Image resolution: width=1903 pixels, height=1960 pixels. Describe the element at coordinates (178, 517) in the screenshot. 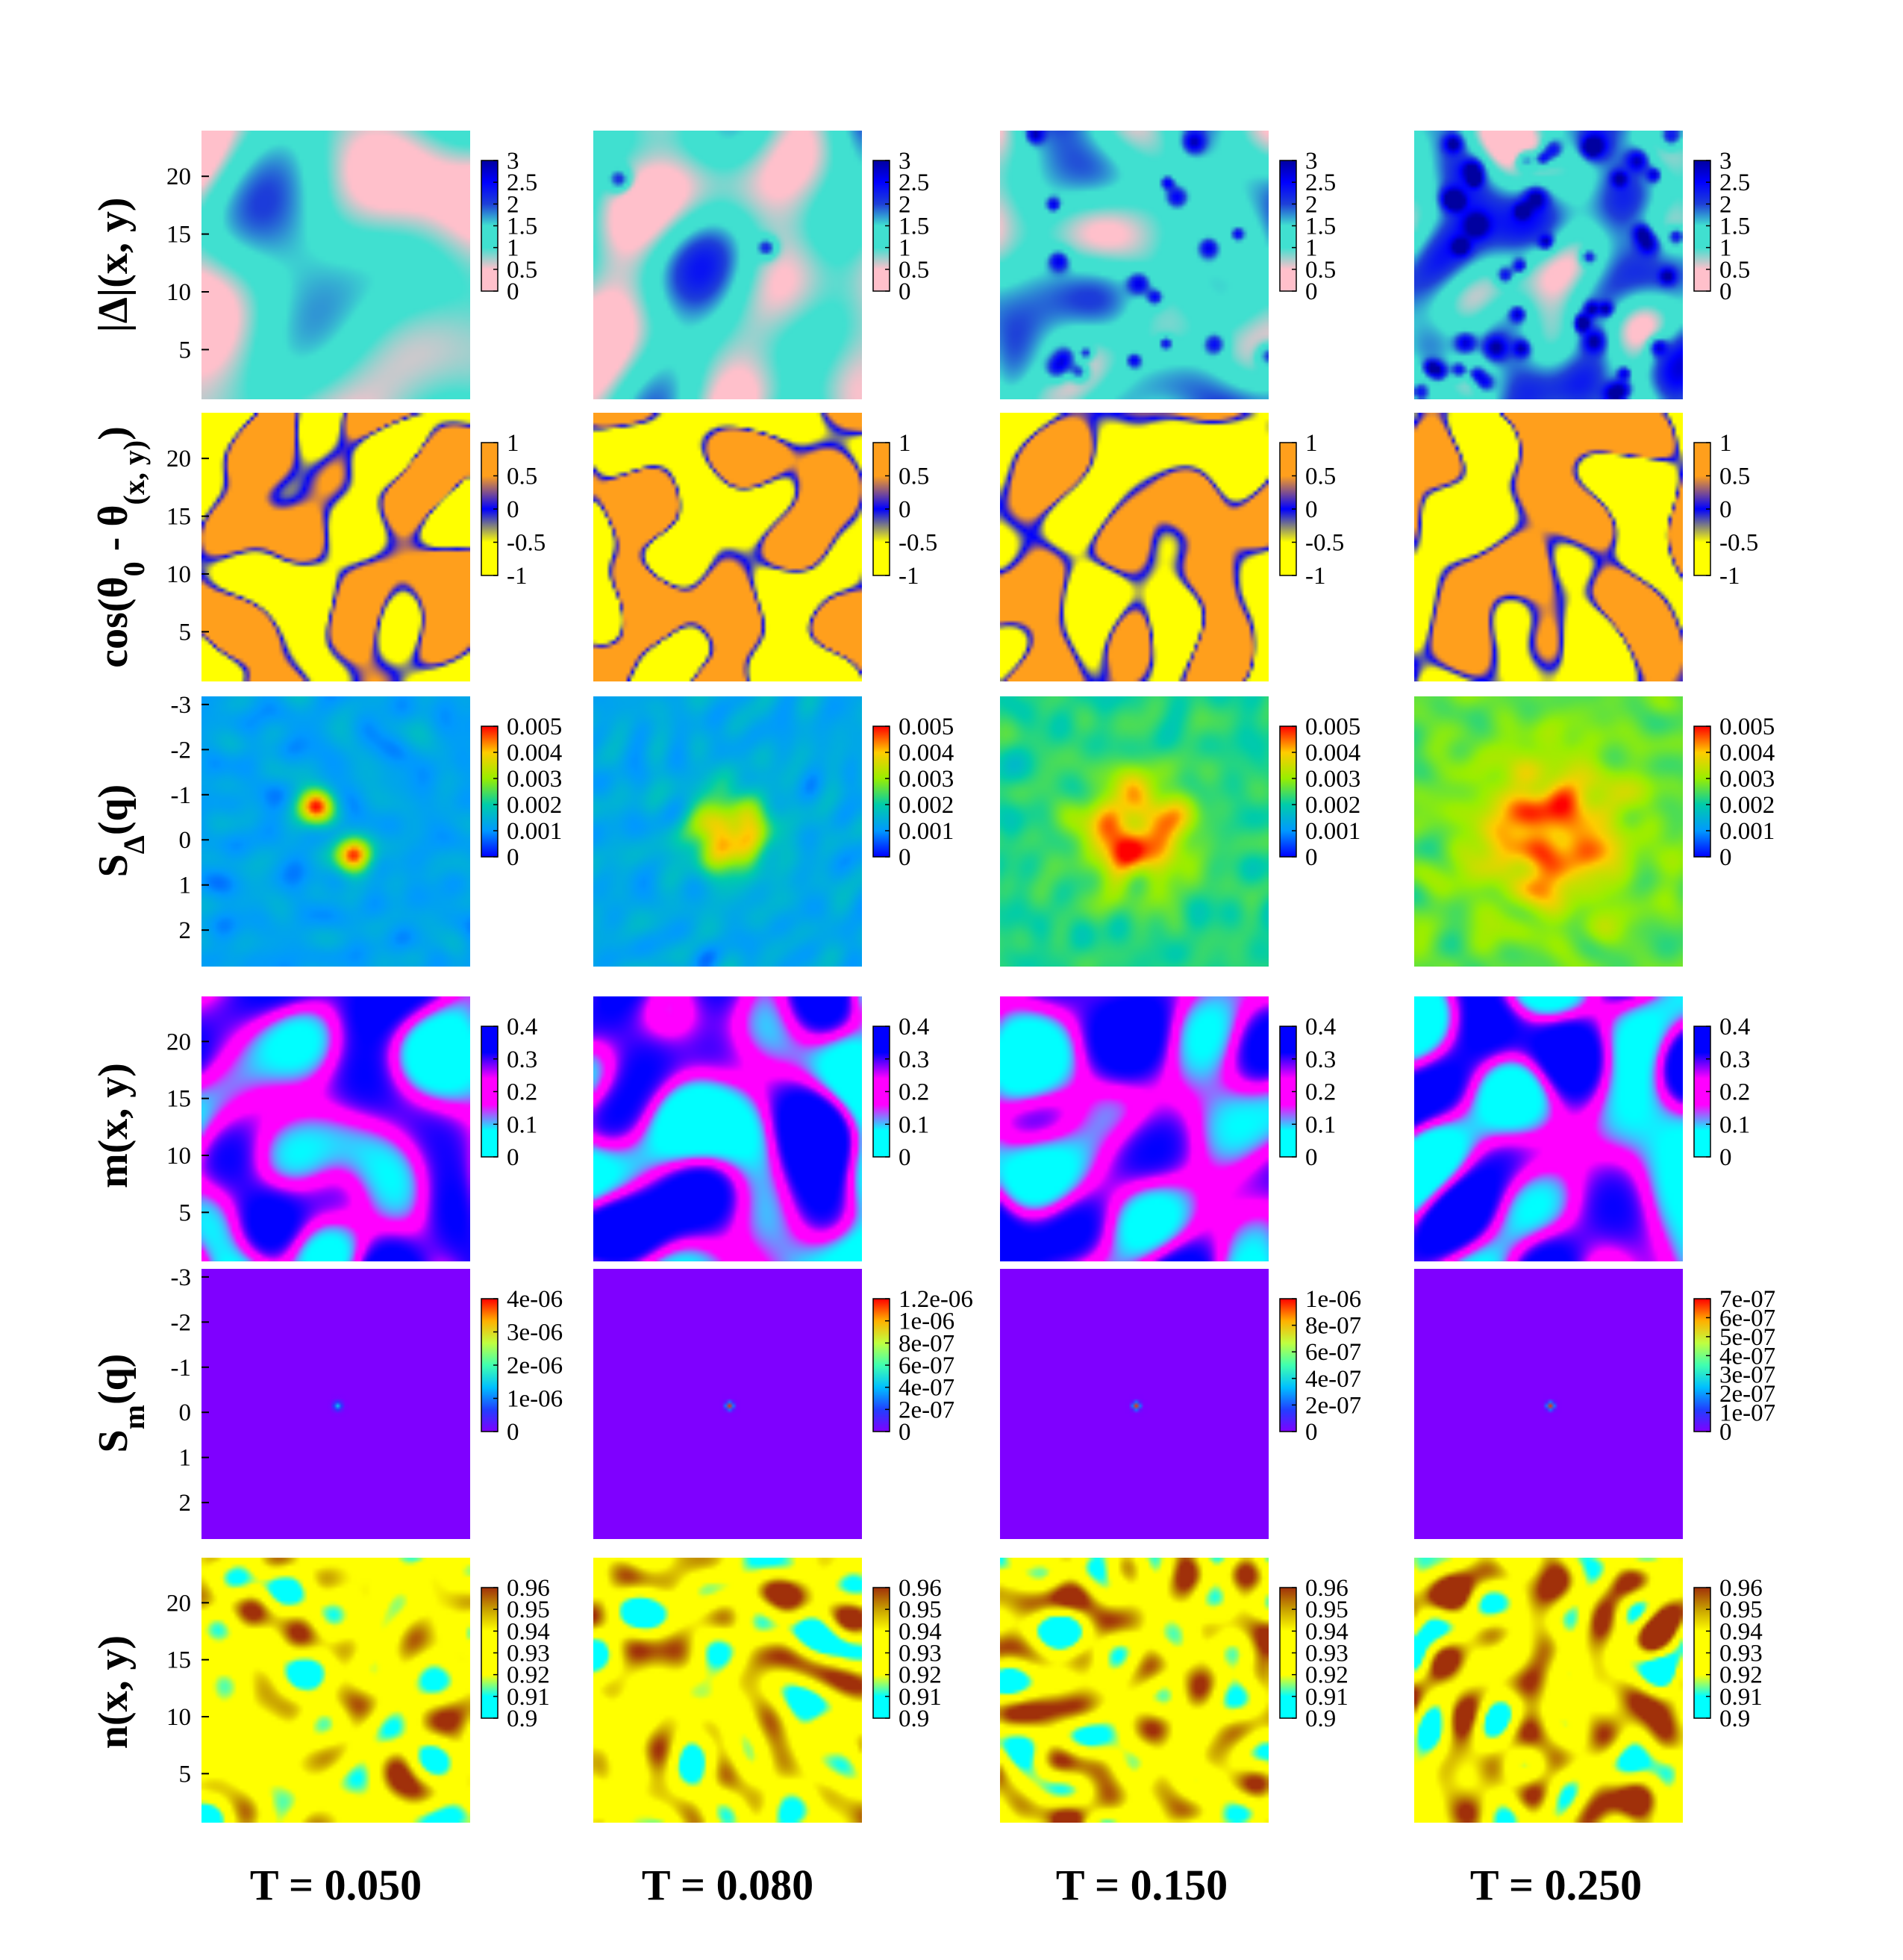

I see `ytick-label: 15` at that location.